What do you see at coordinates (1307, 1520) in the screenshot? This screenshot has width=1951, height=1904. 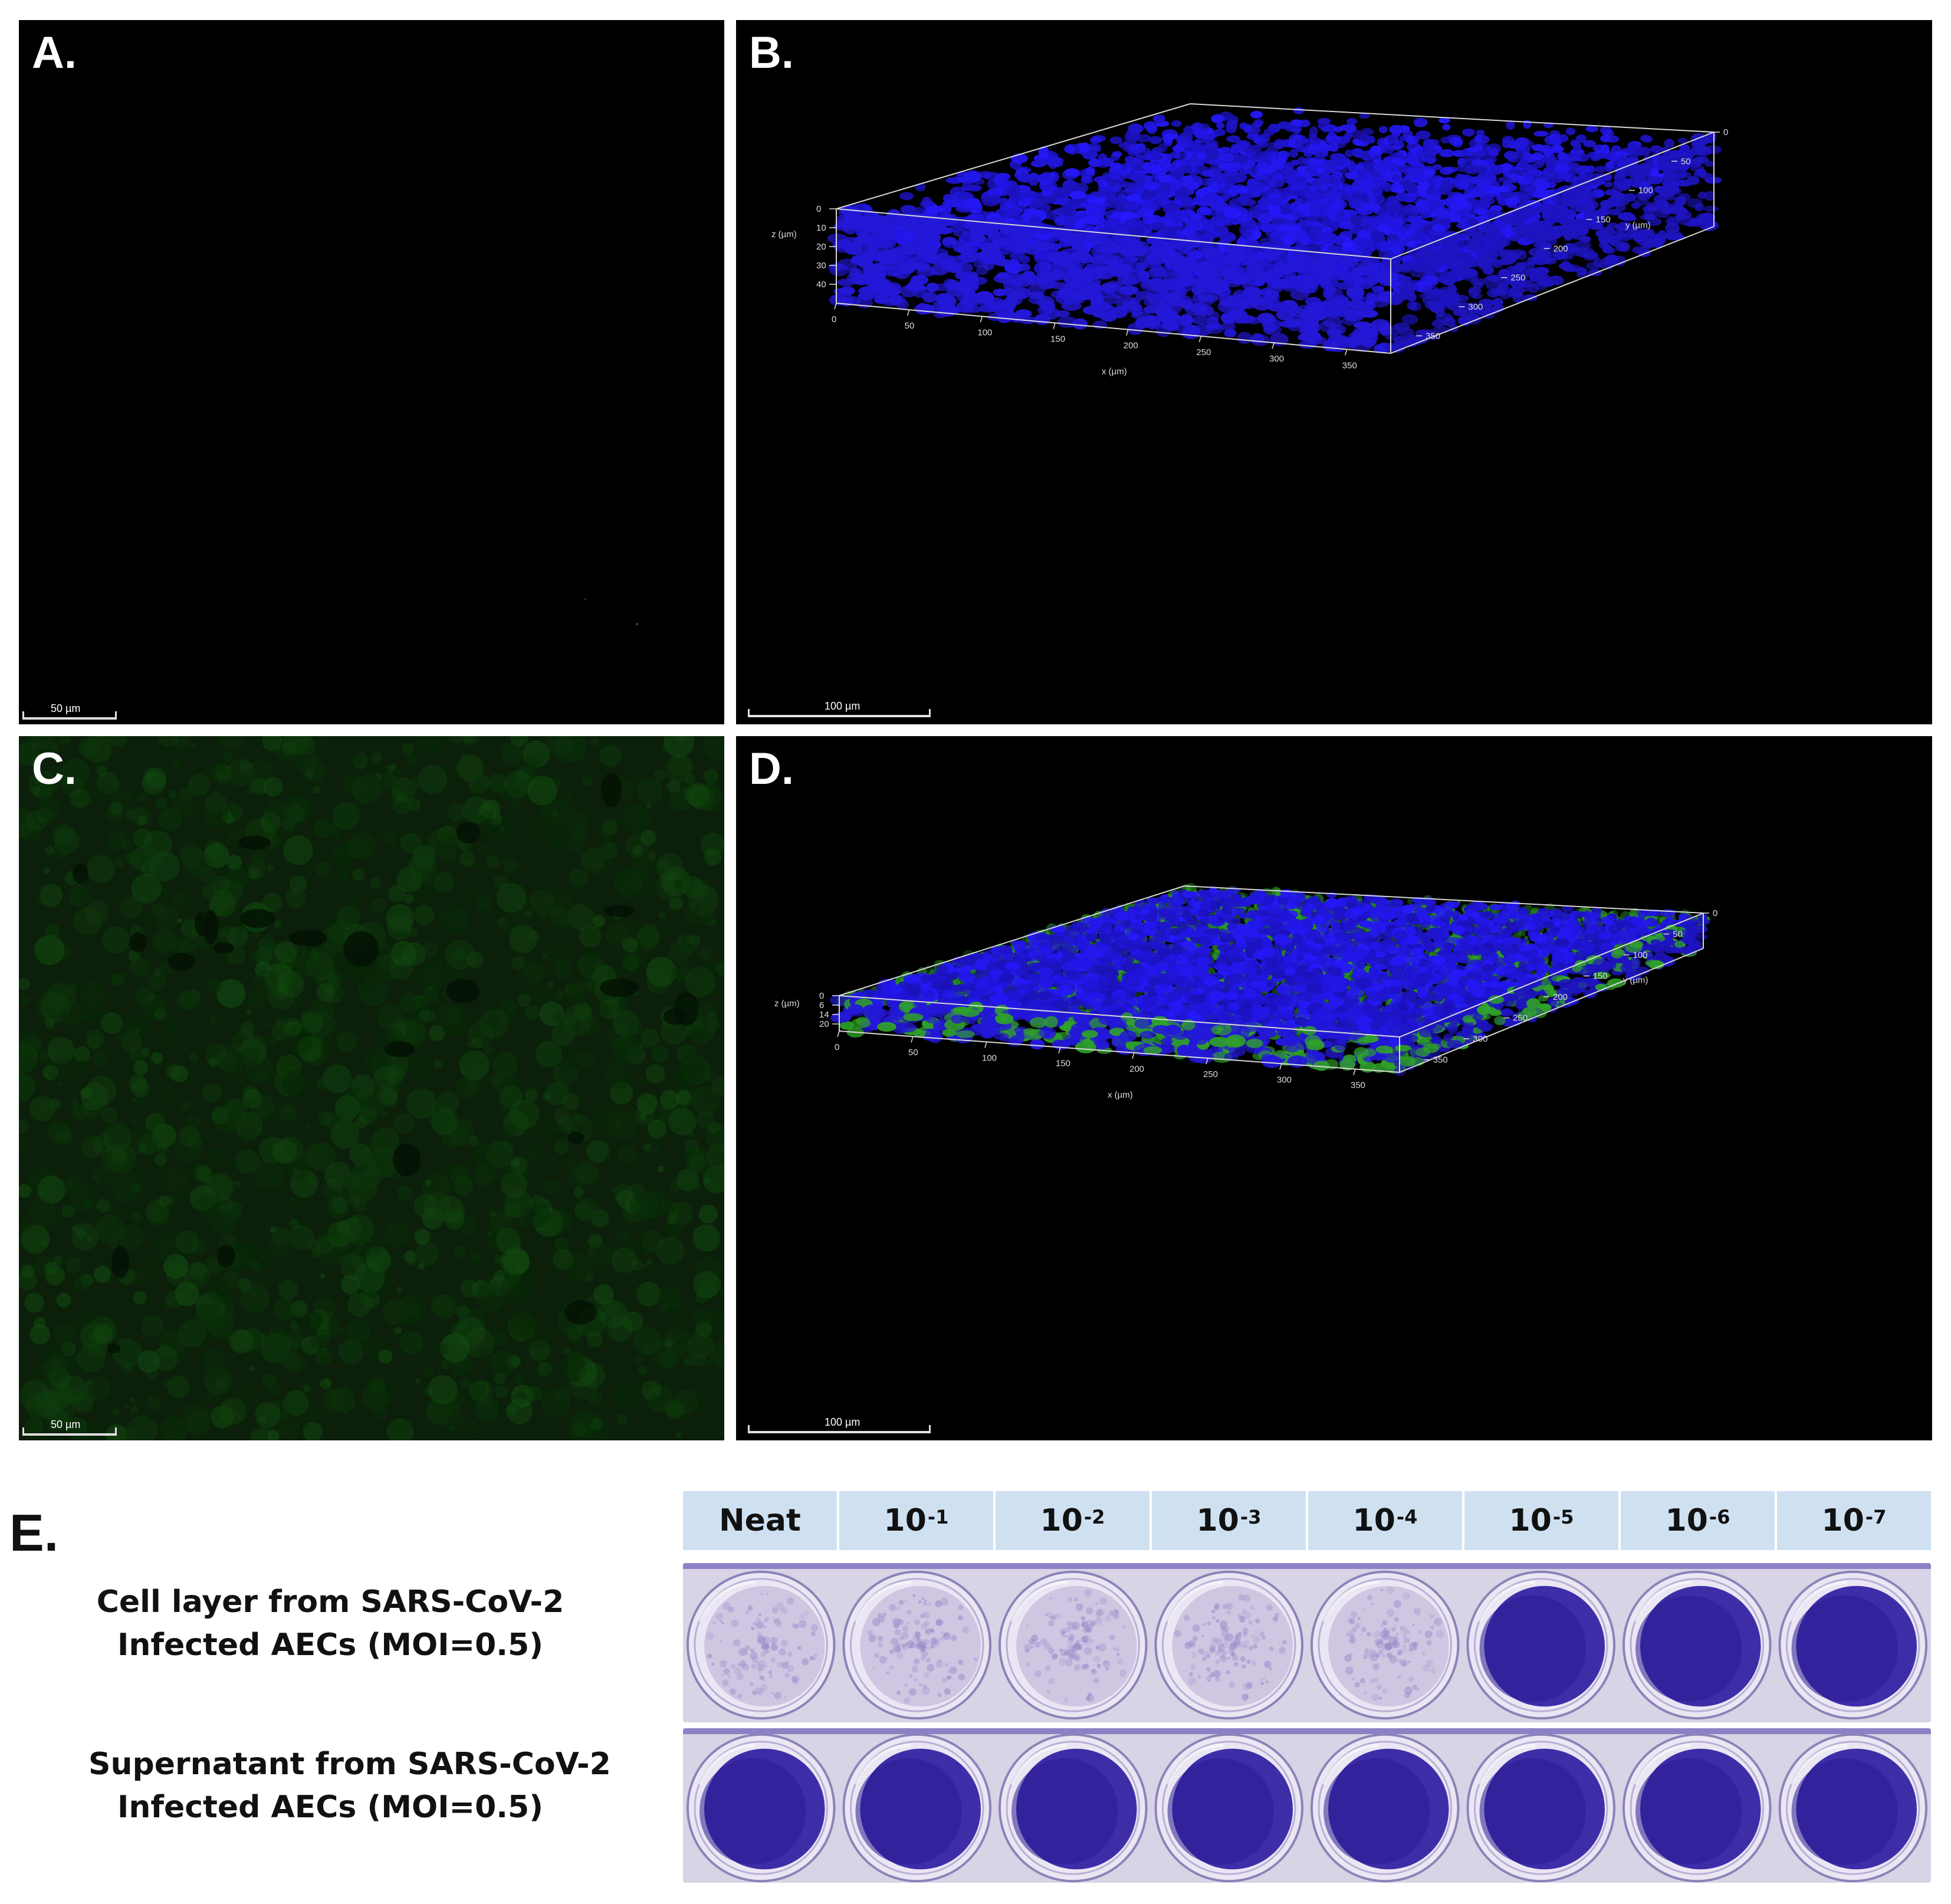 I see `dilution-header-row: Neat 10 -1 10 -2 10 -3 10 -4 10 -5 10 -6 10 -7` at bounding box center [1307, 1520].